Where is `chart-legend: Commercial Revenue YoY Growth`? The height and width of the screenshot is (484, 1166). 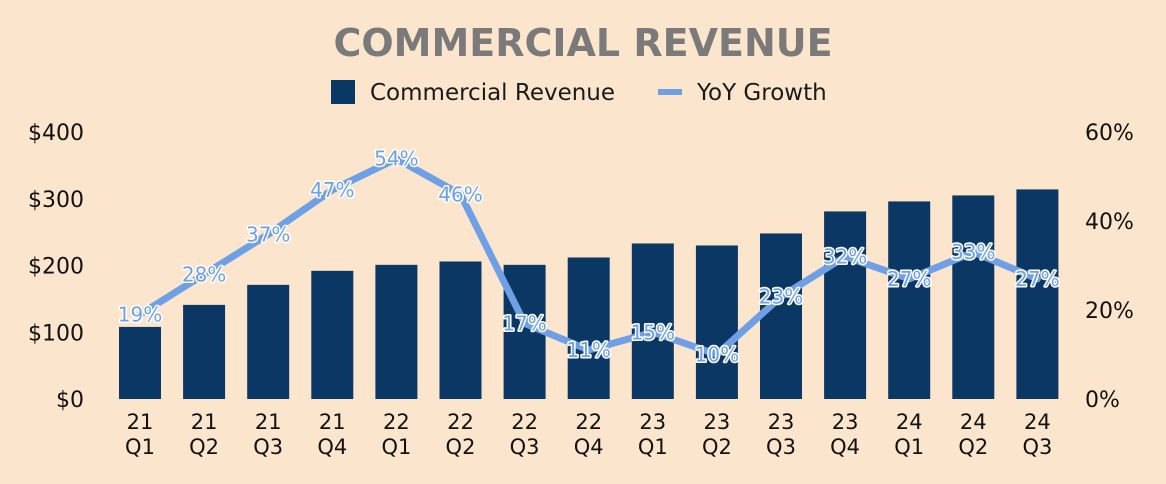 chart-legend: Commercial Revenue YoY Growth is located at coordinates (579, 93).